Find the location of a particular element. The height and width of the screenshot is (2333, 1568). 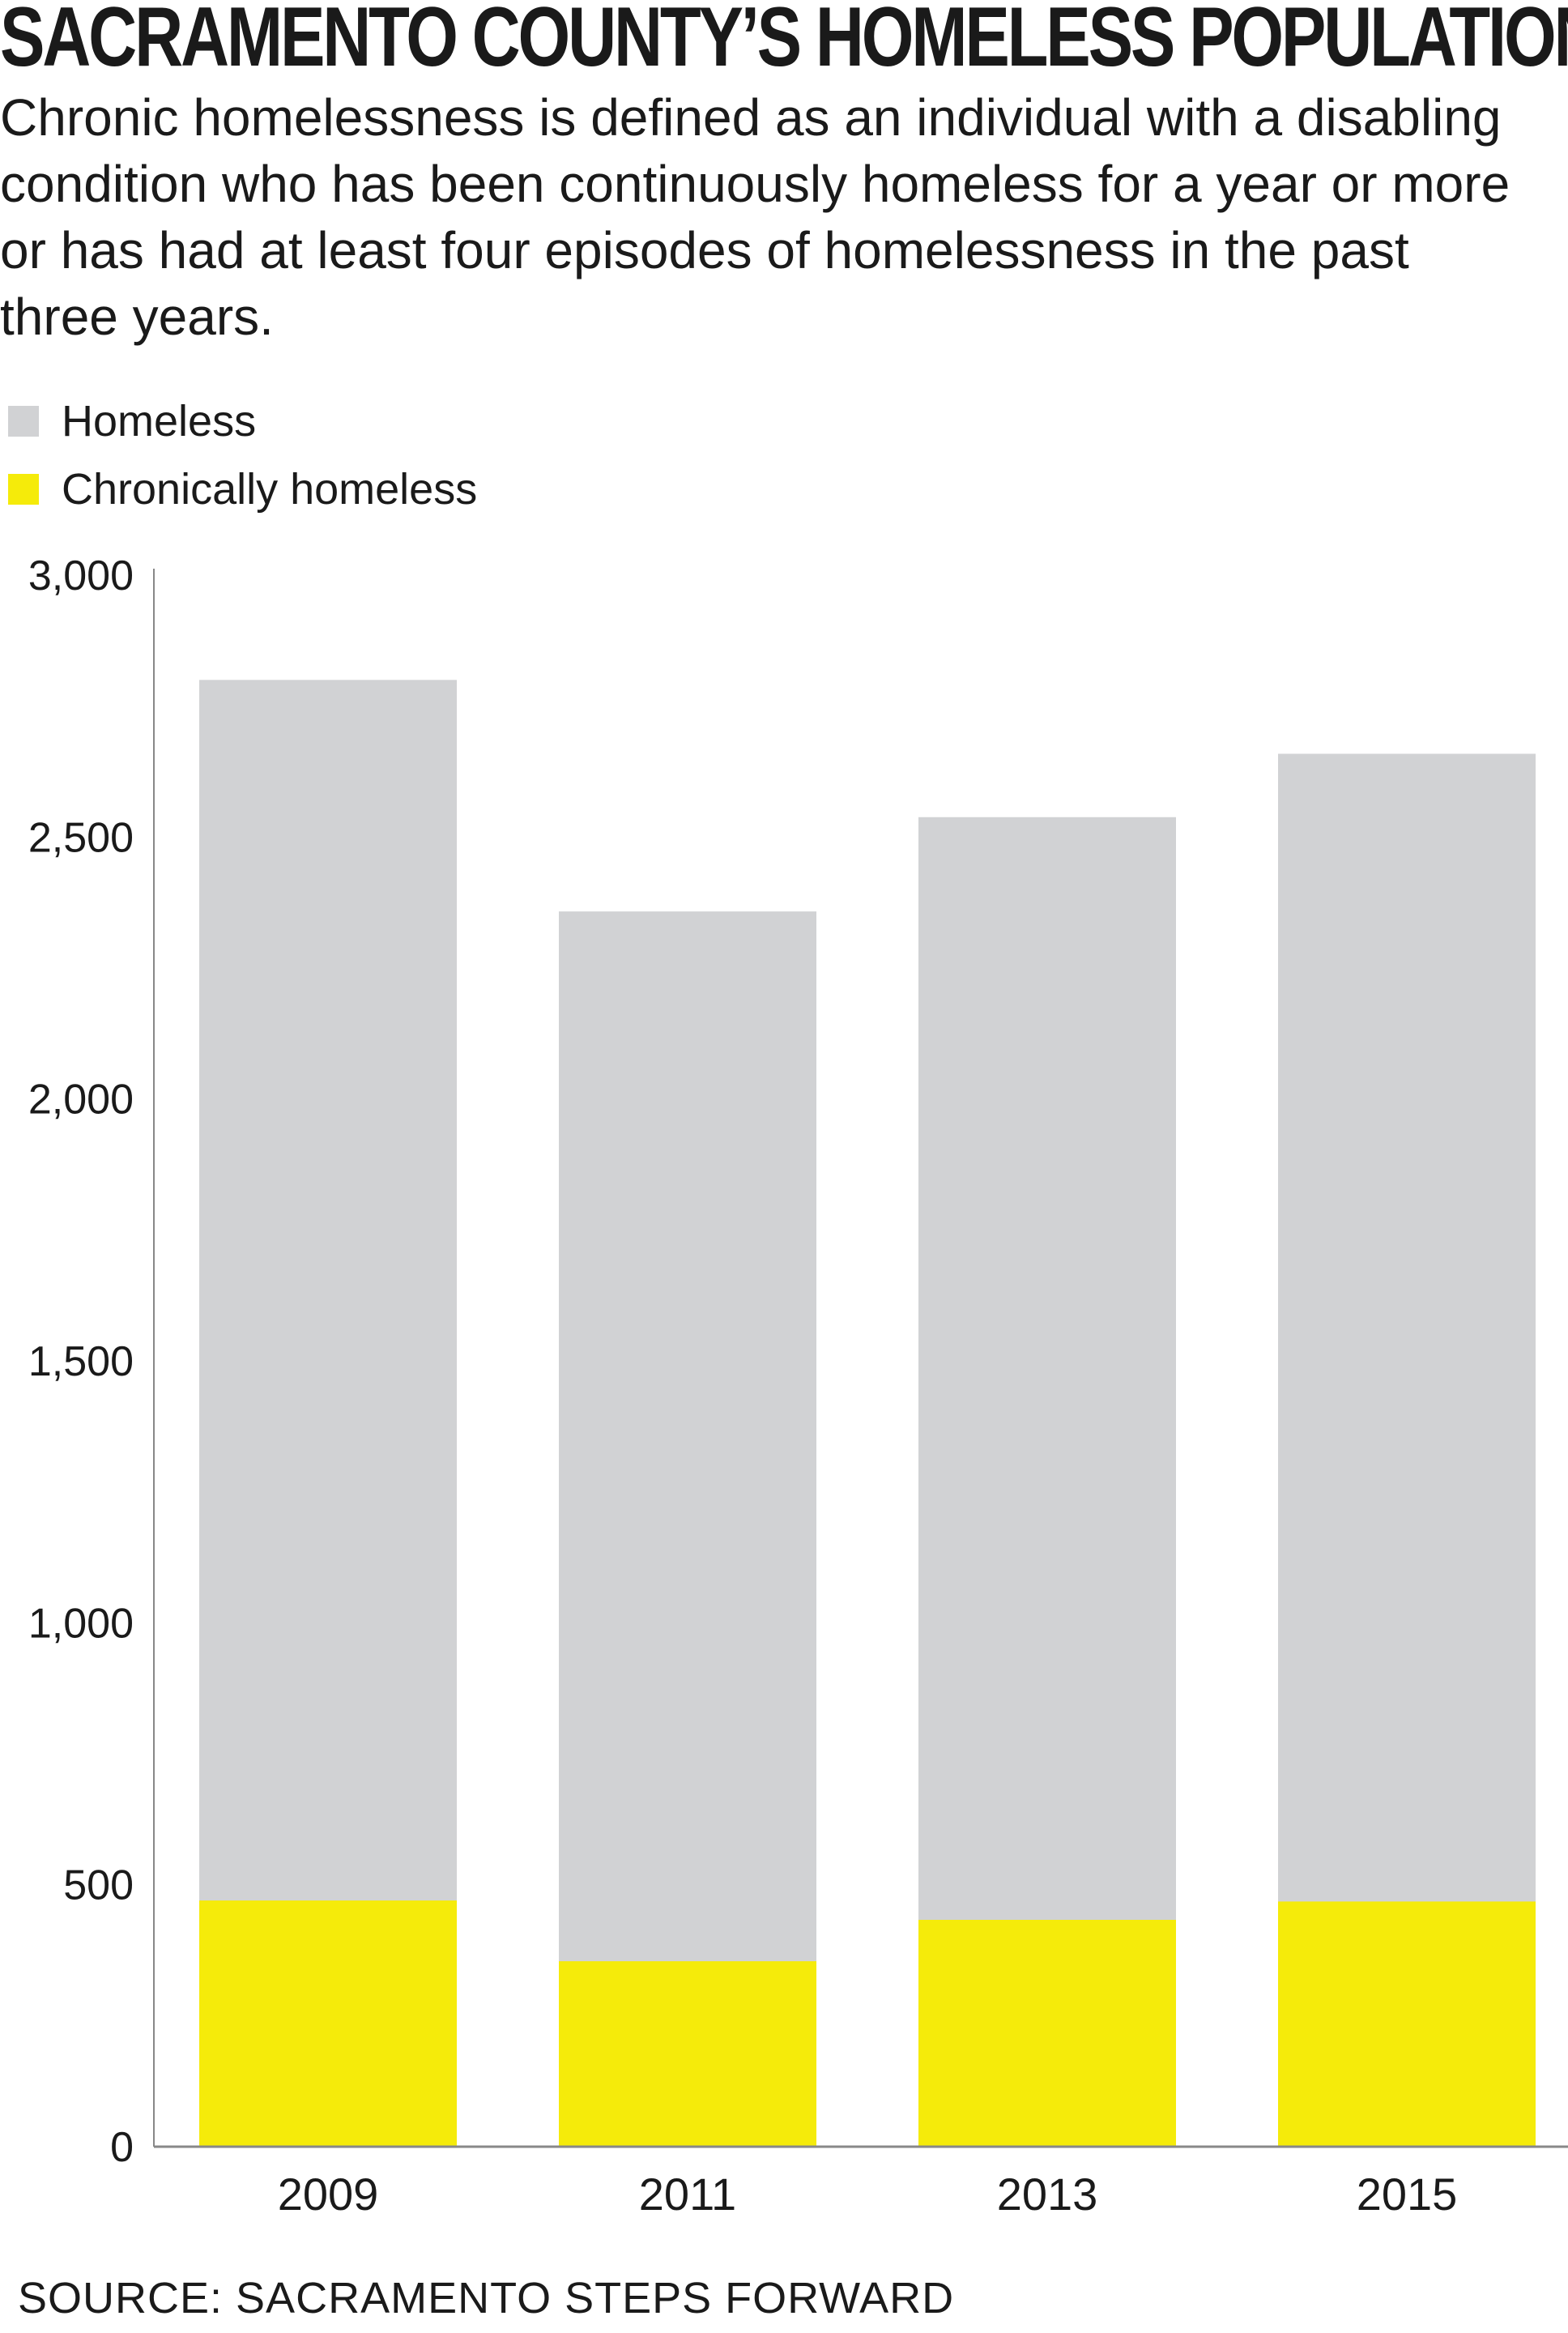

legend-label-homeless: Homeless is located at coordinates (159, 421).